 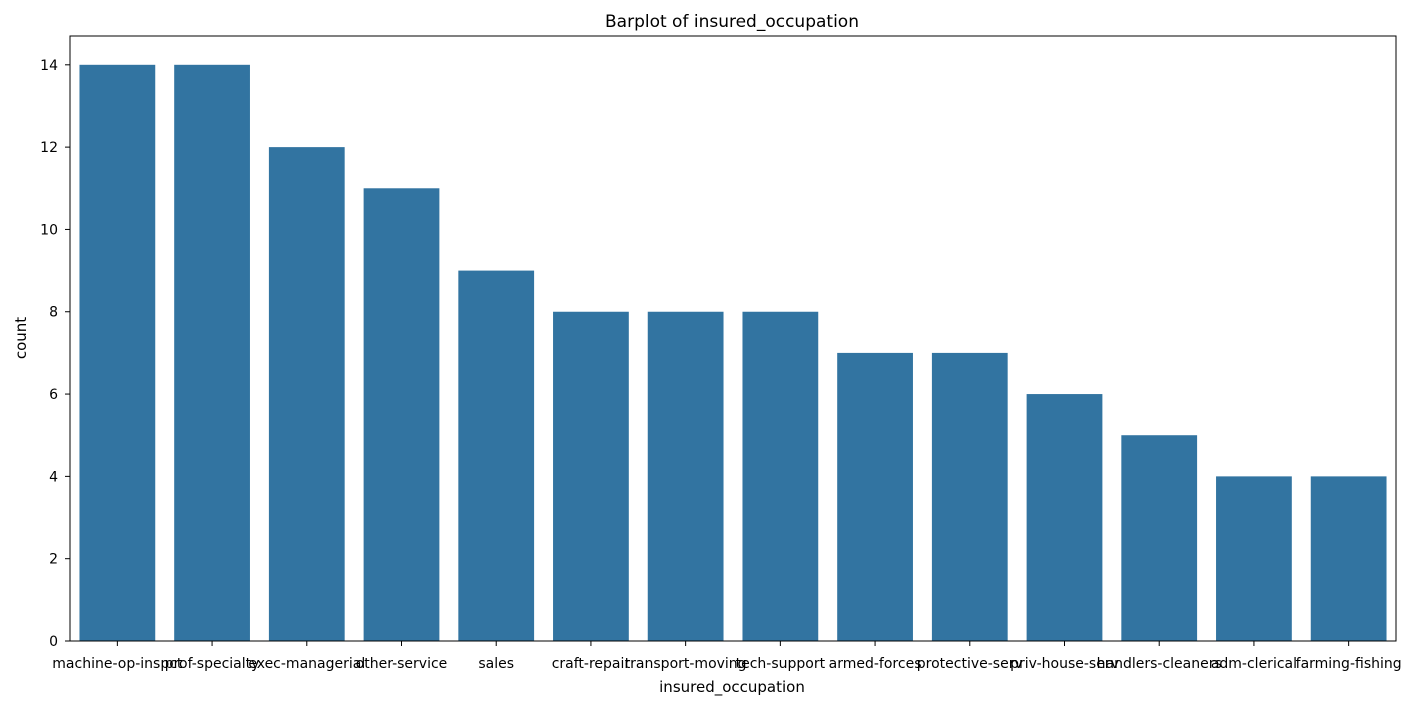 What do you see at coordinates (212, 353) in the screenshot?
I see `bar-prof-specialty` at bounding box center [212, 353].